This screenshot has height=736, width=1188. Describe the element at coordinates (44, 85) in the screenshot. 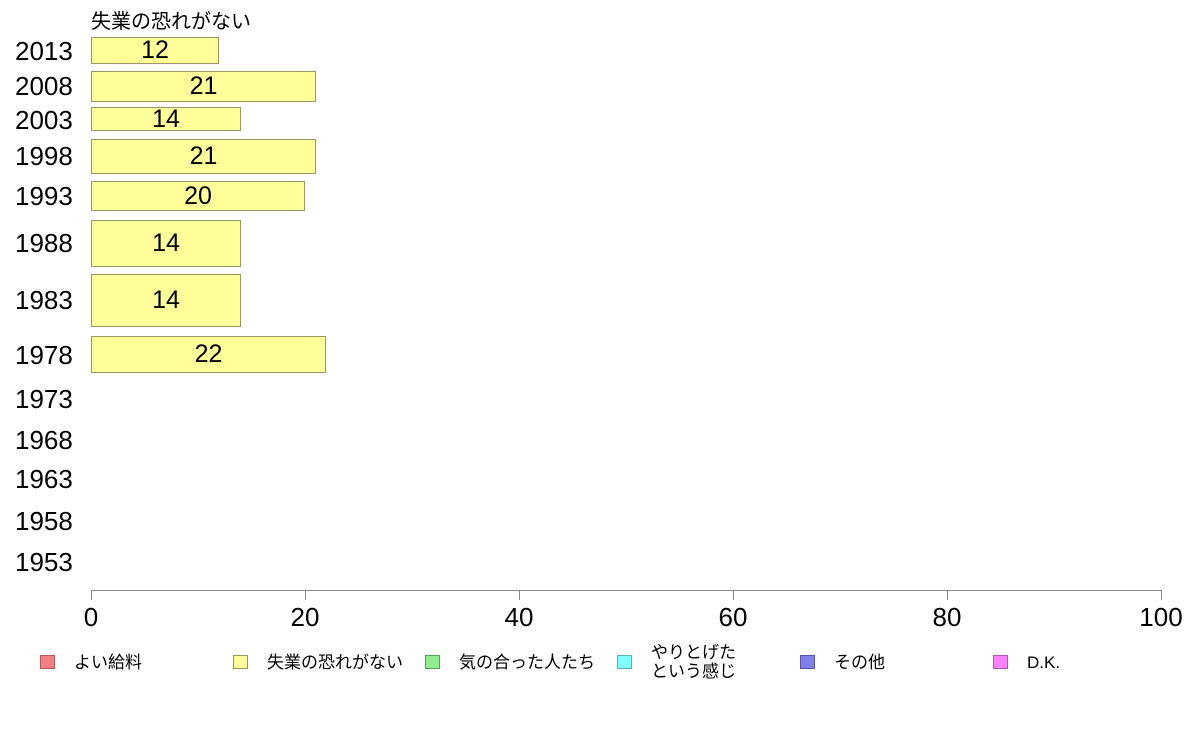

I see `y-axis-label: 2008` at that location.